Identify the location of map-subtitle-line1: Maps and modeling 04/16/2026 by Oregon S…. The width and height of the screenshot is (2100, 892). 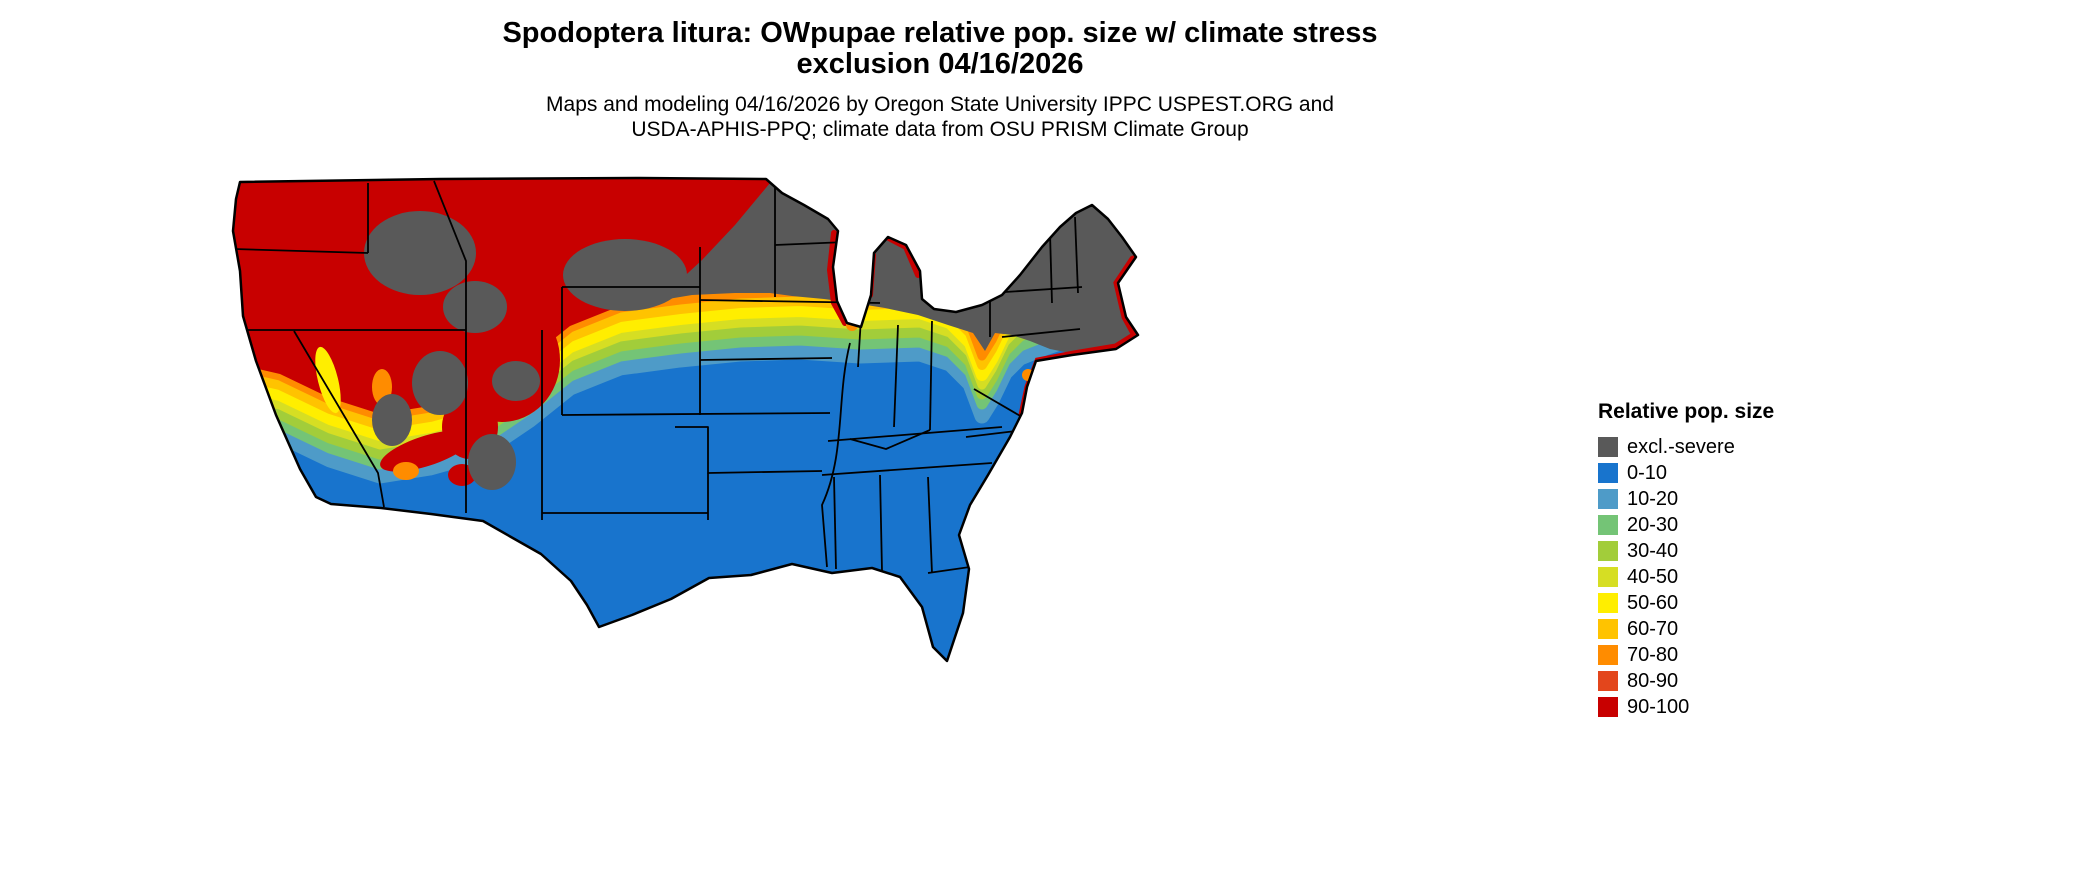
(940, 104).